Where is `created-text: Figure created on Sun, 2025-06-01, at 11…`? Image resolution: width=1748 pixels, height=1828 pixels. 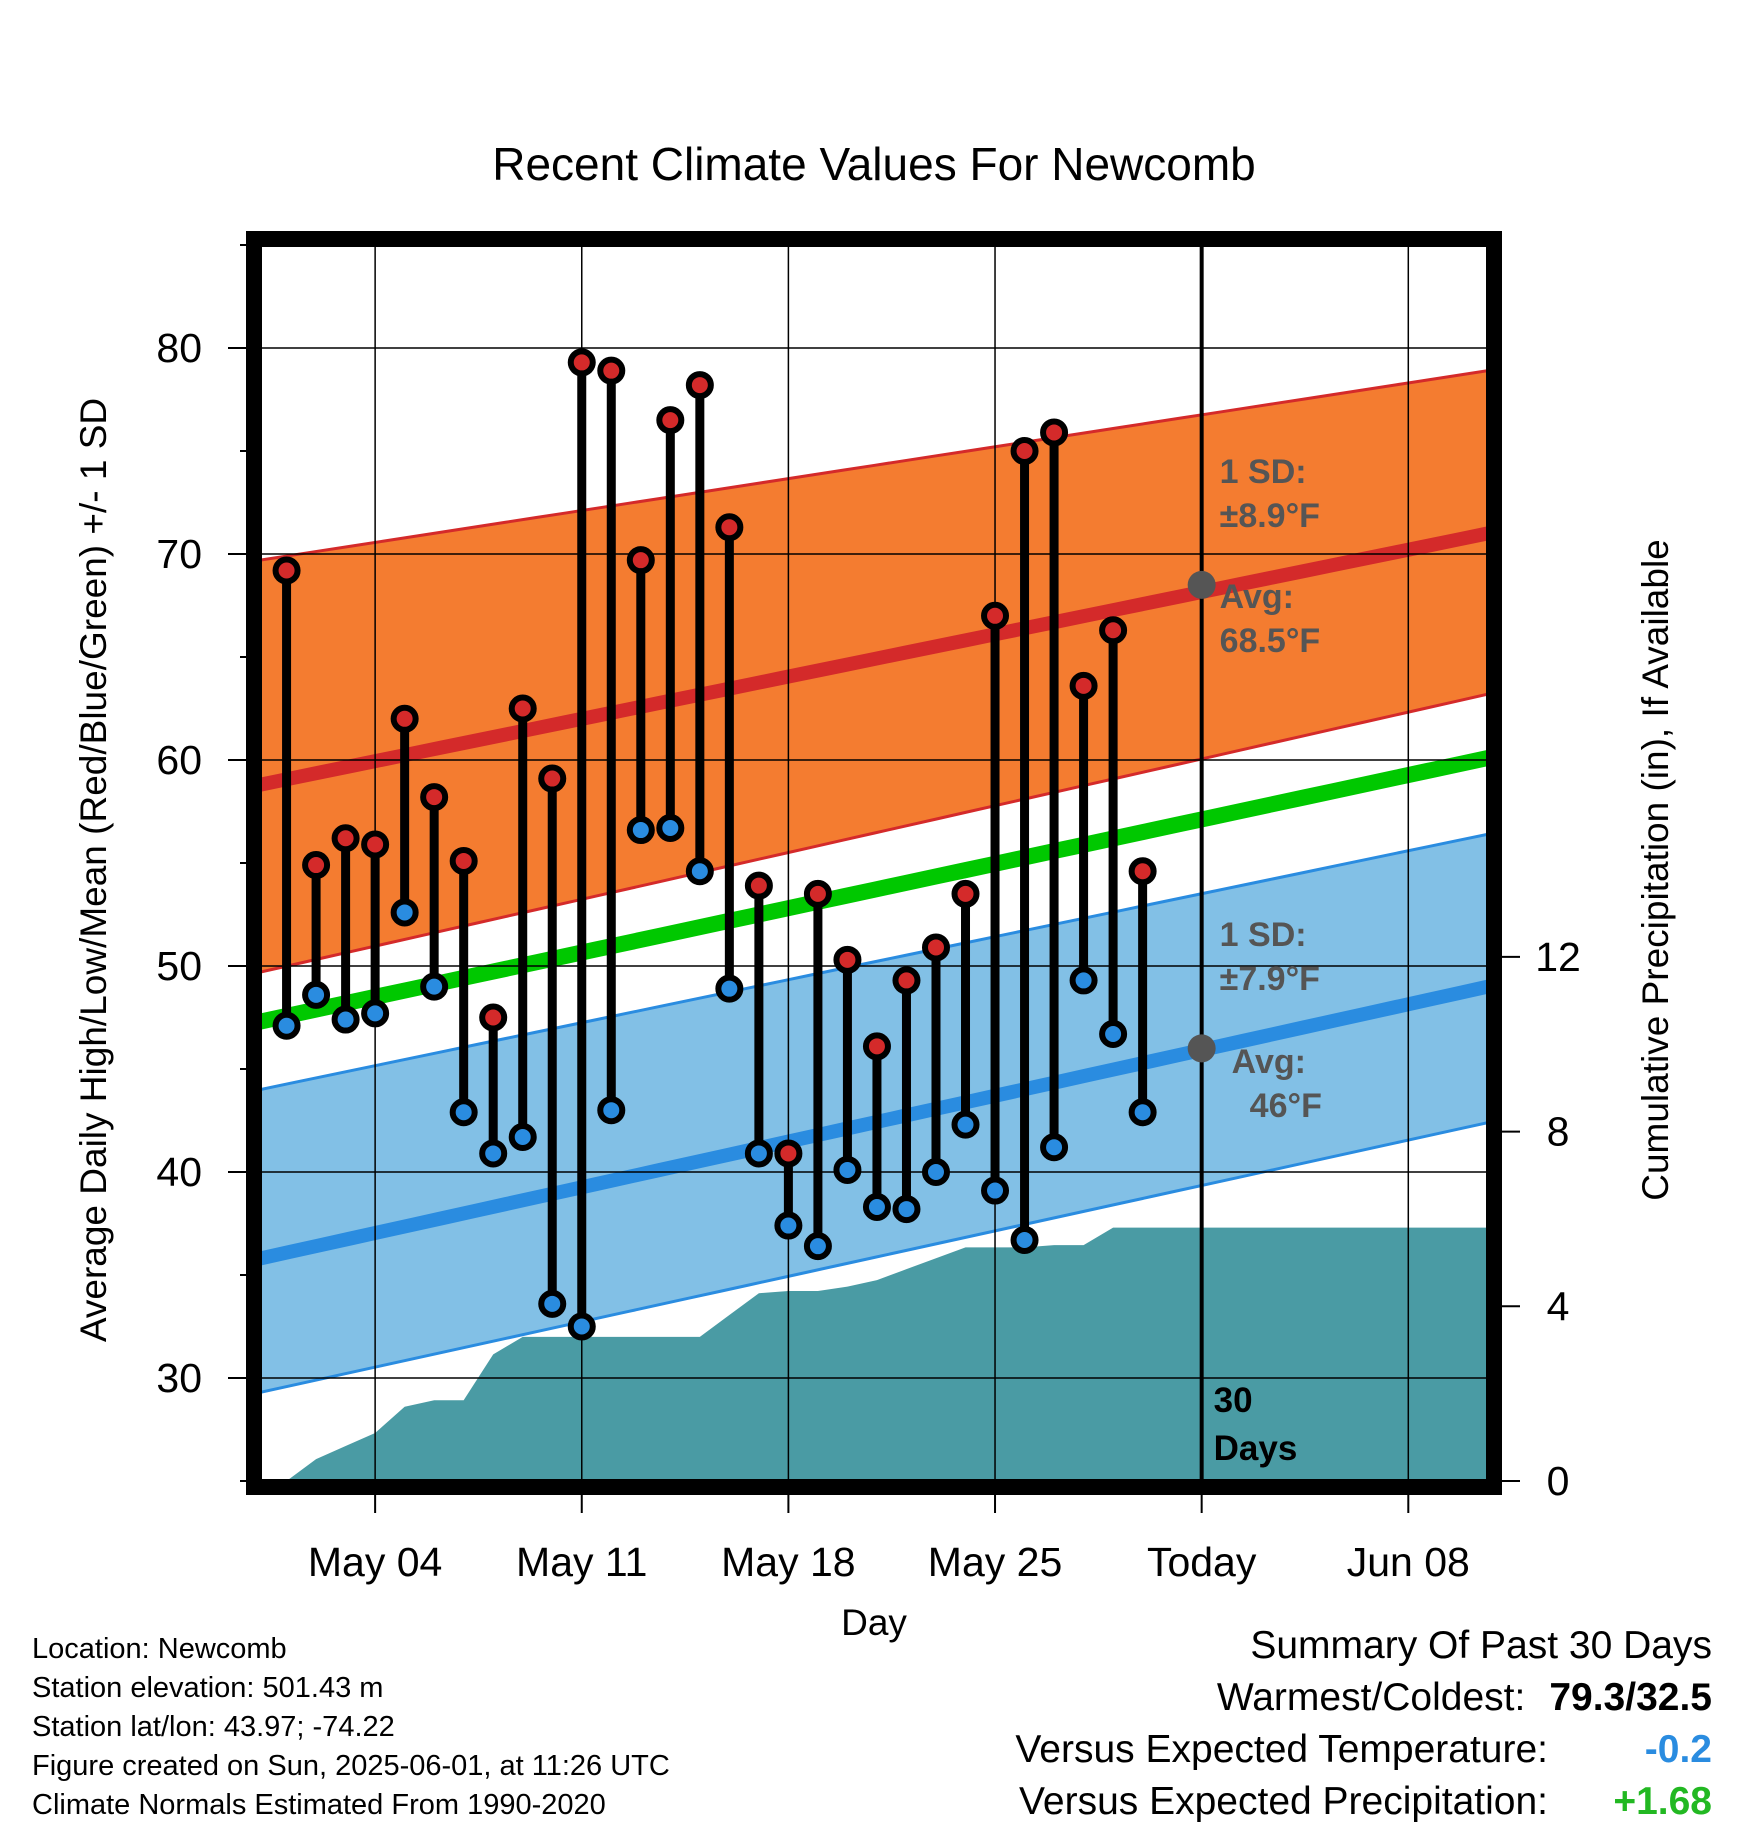 created-text: Figure created on Sun, 2025-06-01, at 11… is located at coordinates (351, 1766).